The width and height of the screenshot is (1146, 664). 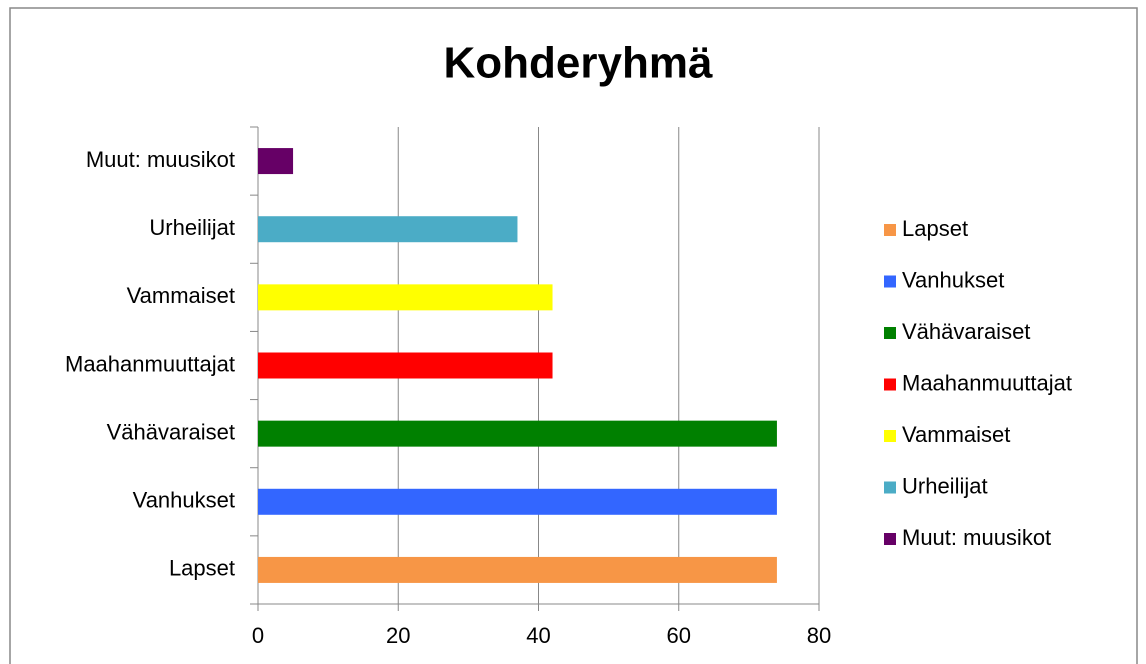 What do you see at coordinates (945, 485) in the screenshot?
I see `legend-label: Urheilijat` at bounding box center [945, 485].